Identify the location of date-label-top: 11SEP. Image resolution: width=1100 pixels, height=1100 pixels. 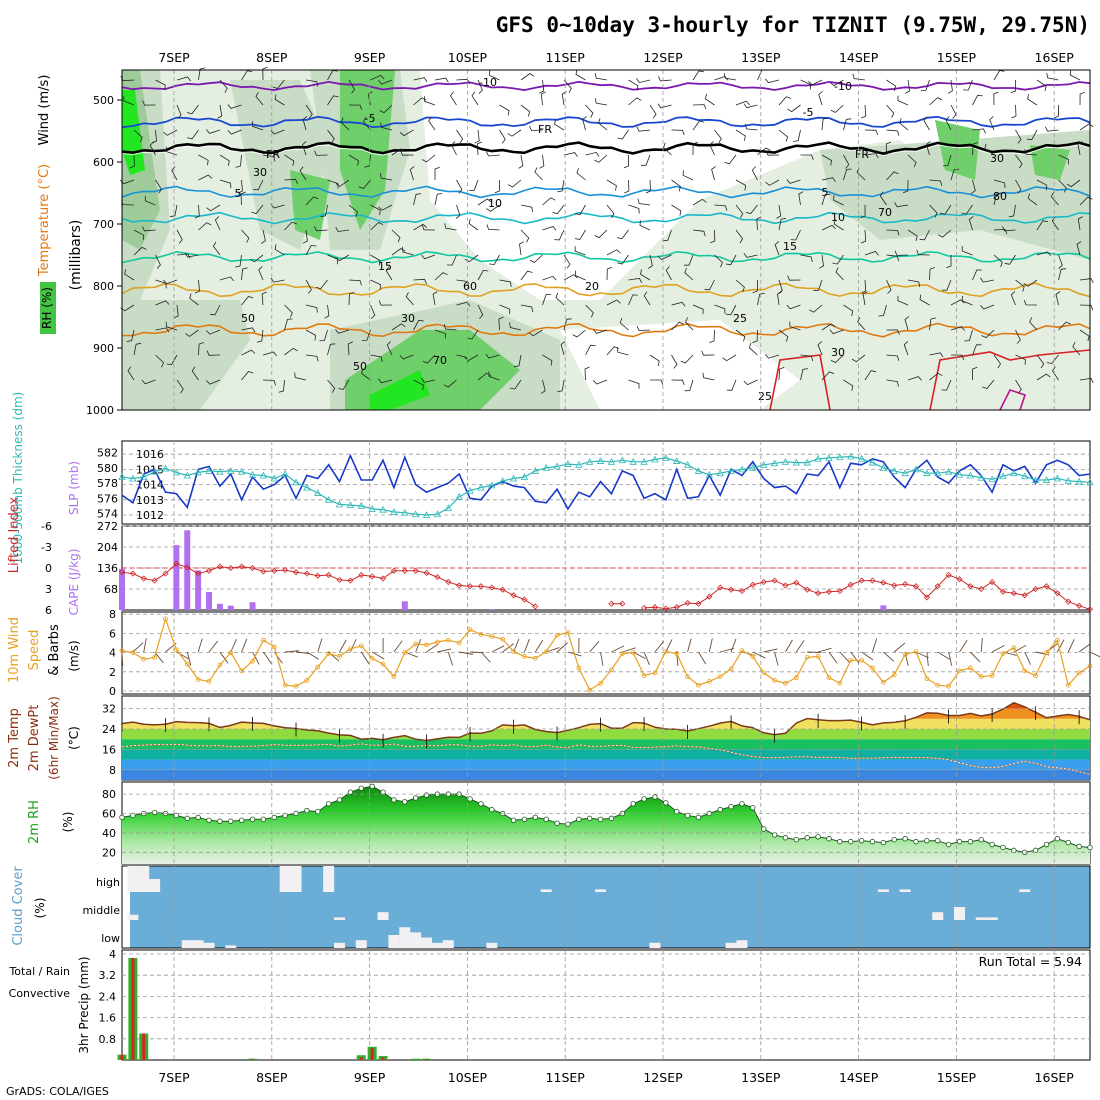
(566, 57).